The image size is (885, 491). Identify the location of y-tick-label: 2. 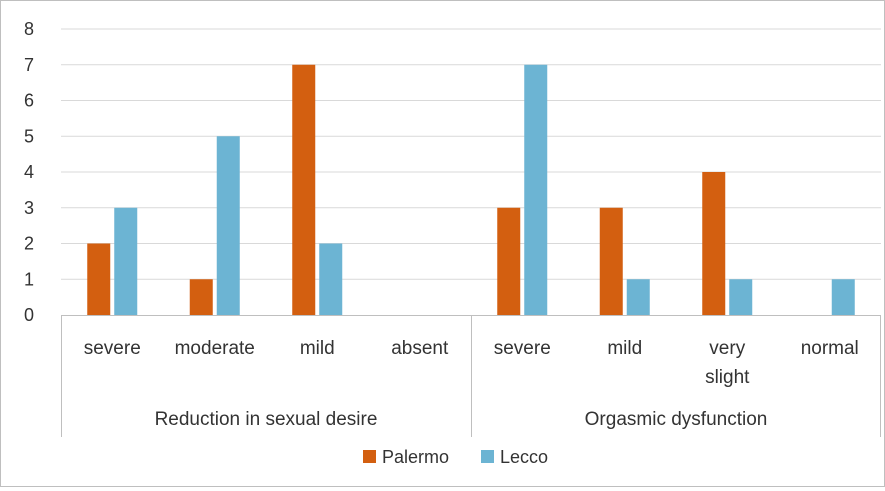
(29, 244).